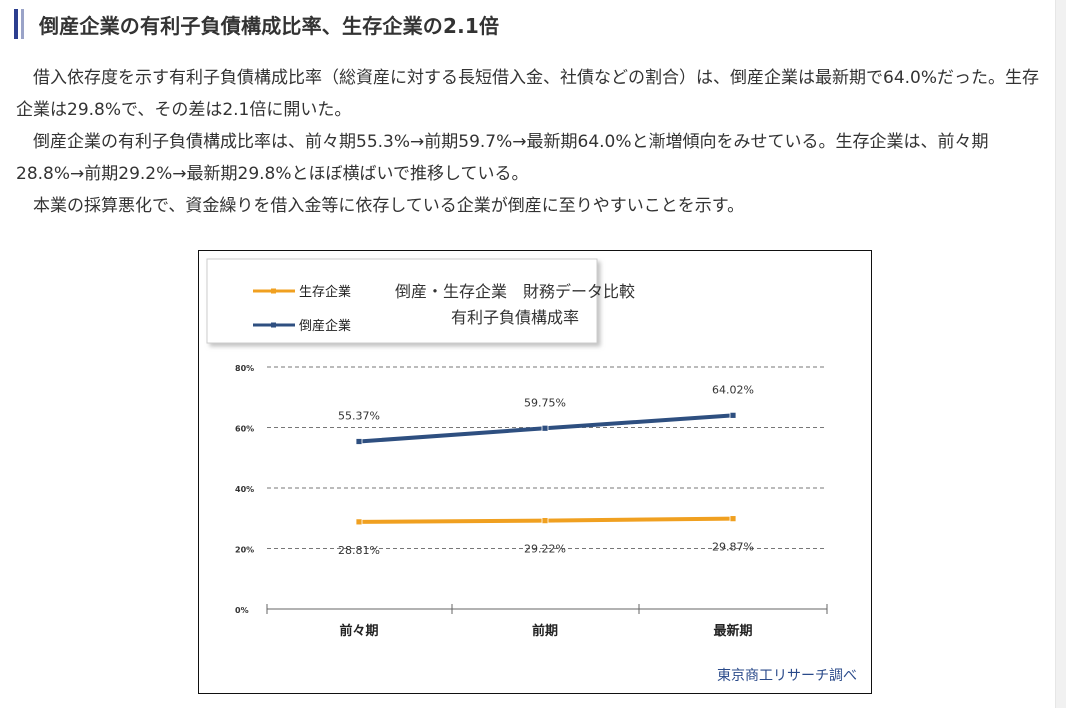 This screenshot has height=708, width=1066. What do you see at coordinates (545, 549) in the screenshot?
I see `data-label-0-1: 29.22%` at bounding box center [545, 549].